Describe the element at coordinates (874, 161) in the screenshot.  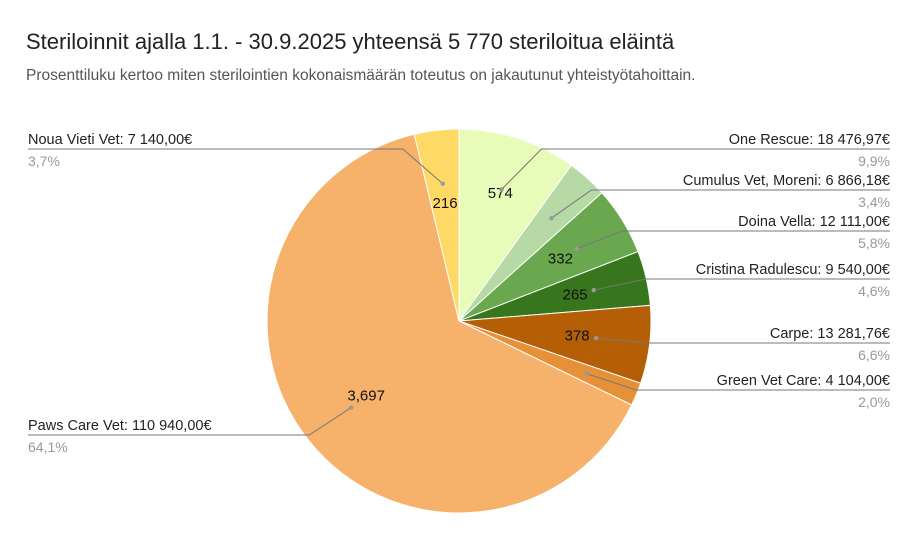
I see `slice-percent-label: 9,9%` at that location.